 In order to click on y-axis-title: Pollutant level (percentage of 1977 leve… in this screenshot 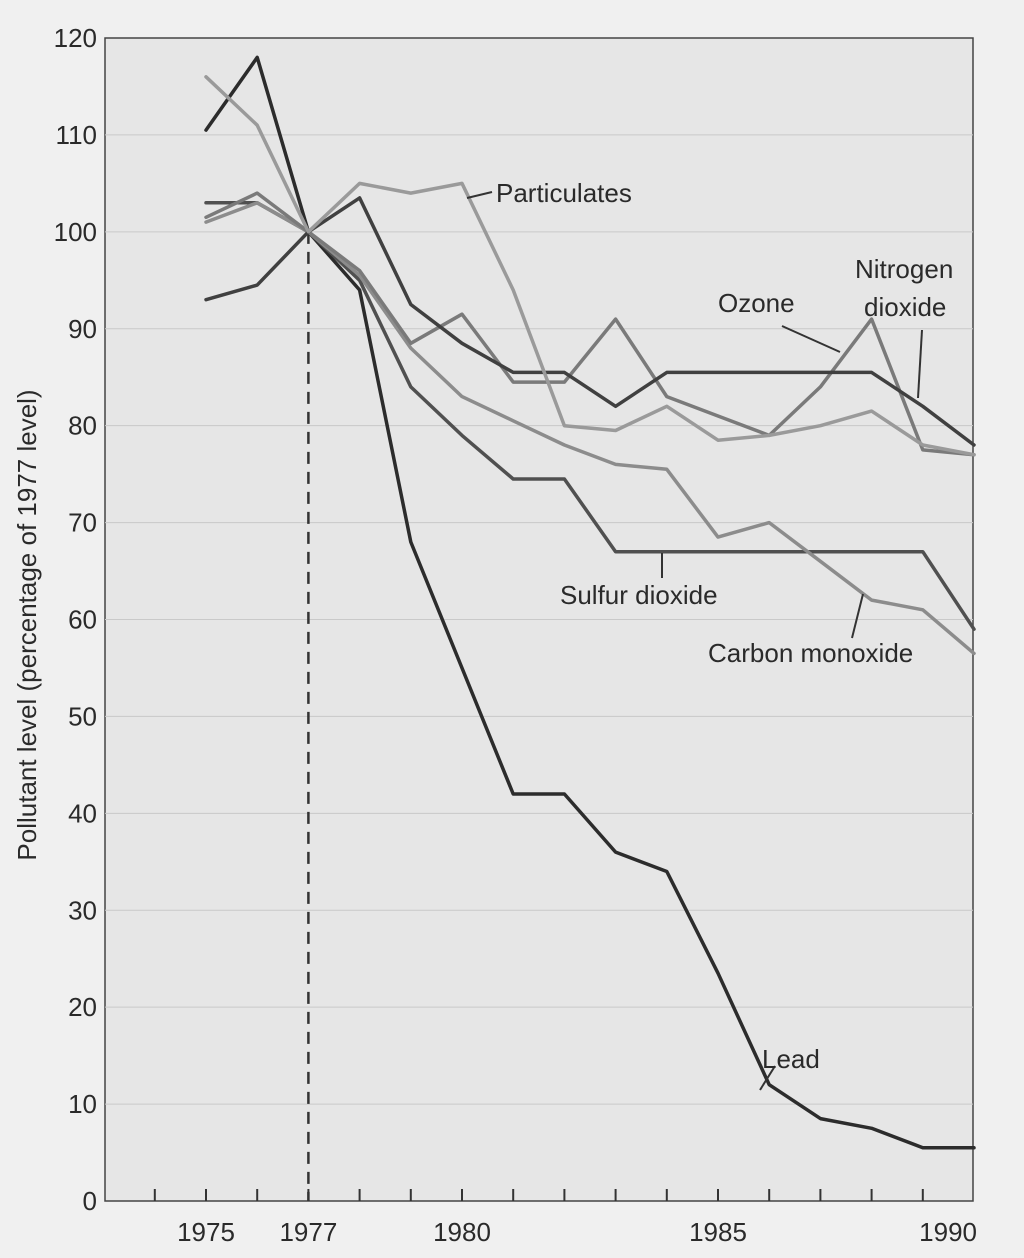, I will do `click(27, 624)`.